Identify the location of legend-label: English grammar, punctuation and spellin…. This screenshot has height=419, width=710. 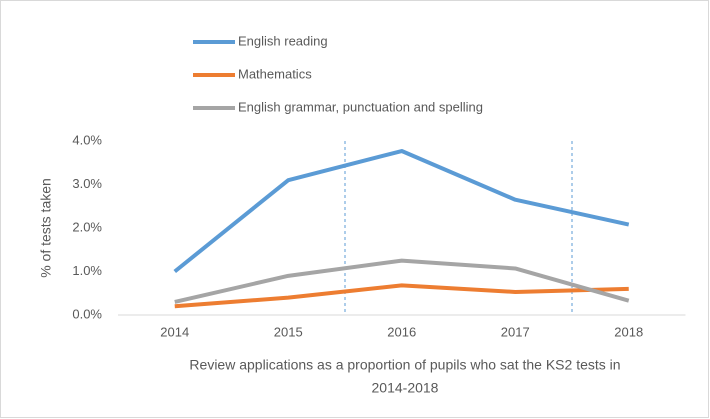
(360, 106).